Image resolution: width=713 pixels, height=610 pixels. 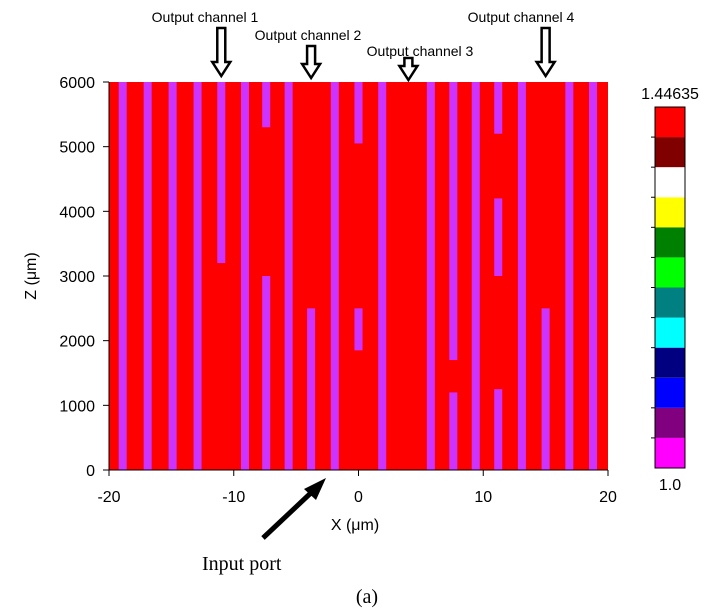 What do you see at coordinates (233, 497) in the screenshot?
I see `x-tick-label: -10` at bounding box center [233, 497].